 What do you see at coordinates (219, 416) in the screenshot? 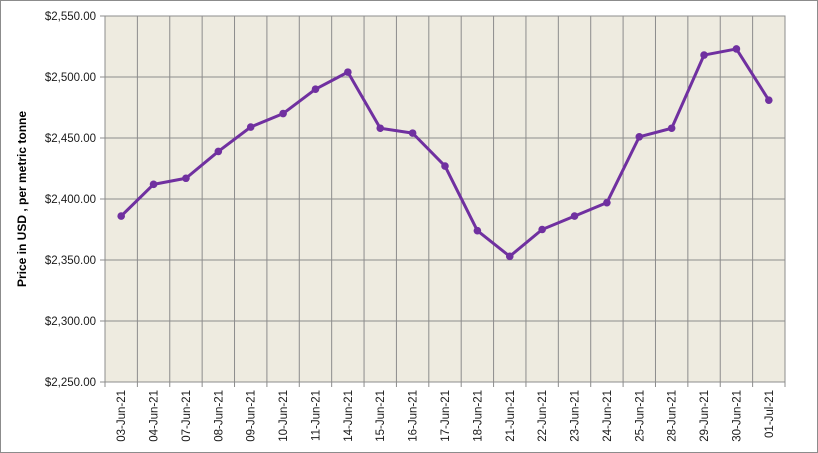
I see `x-tick-label: 08-Jun-21` at bounding box center [219, 416].